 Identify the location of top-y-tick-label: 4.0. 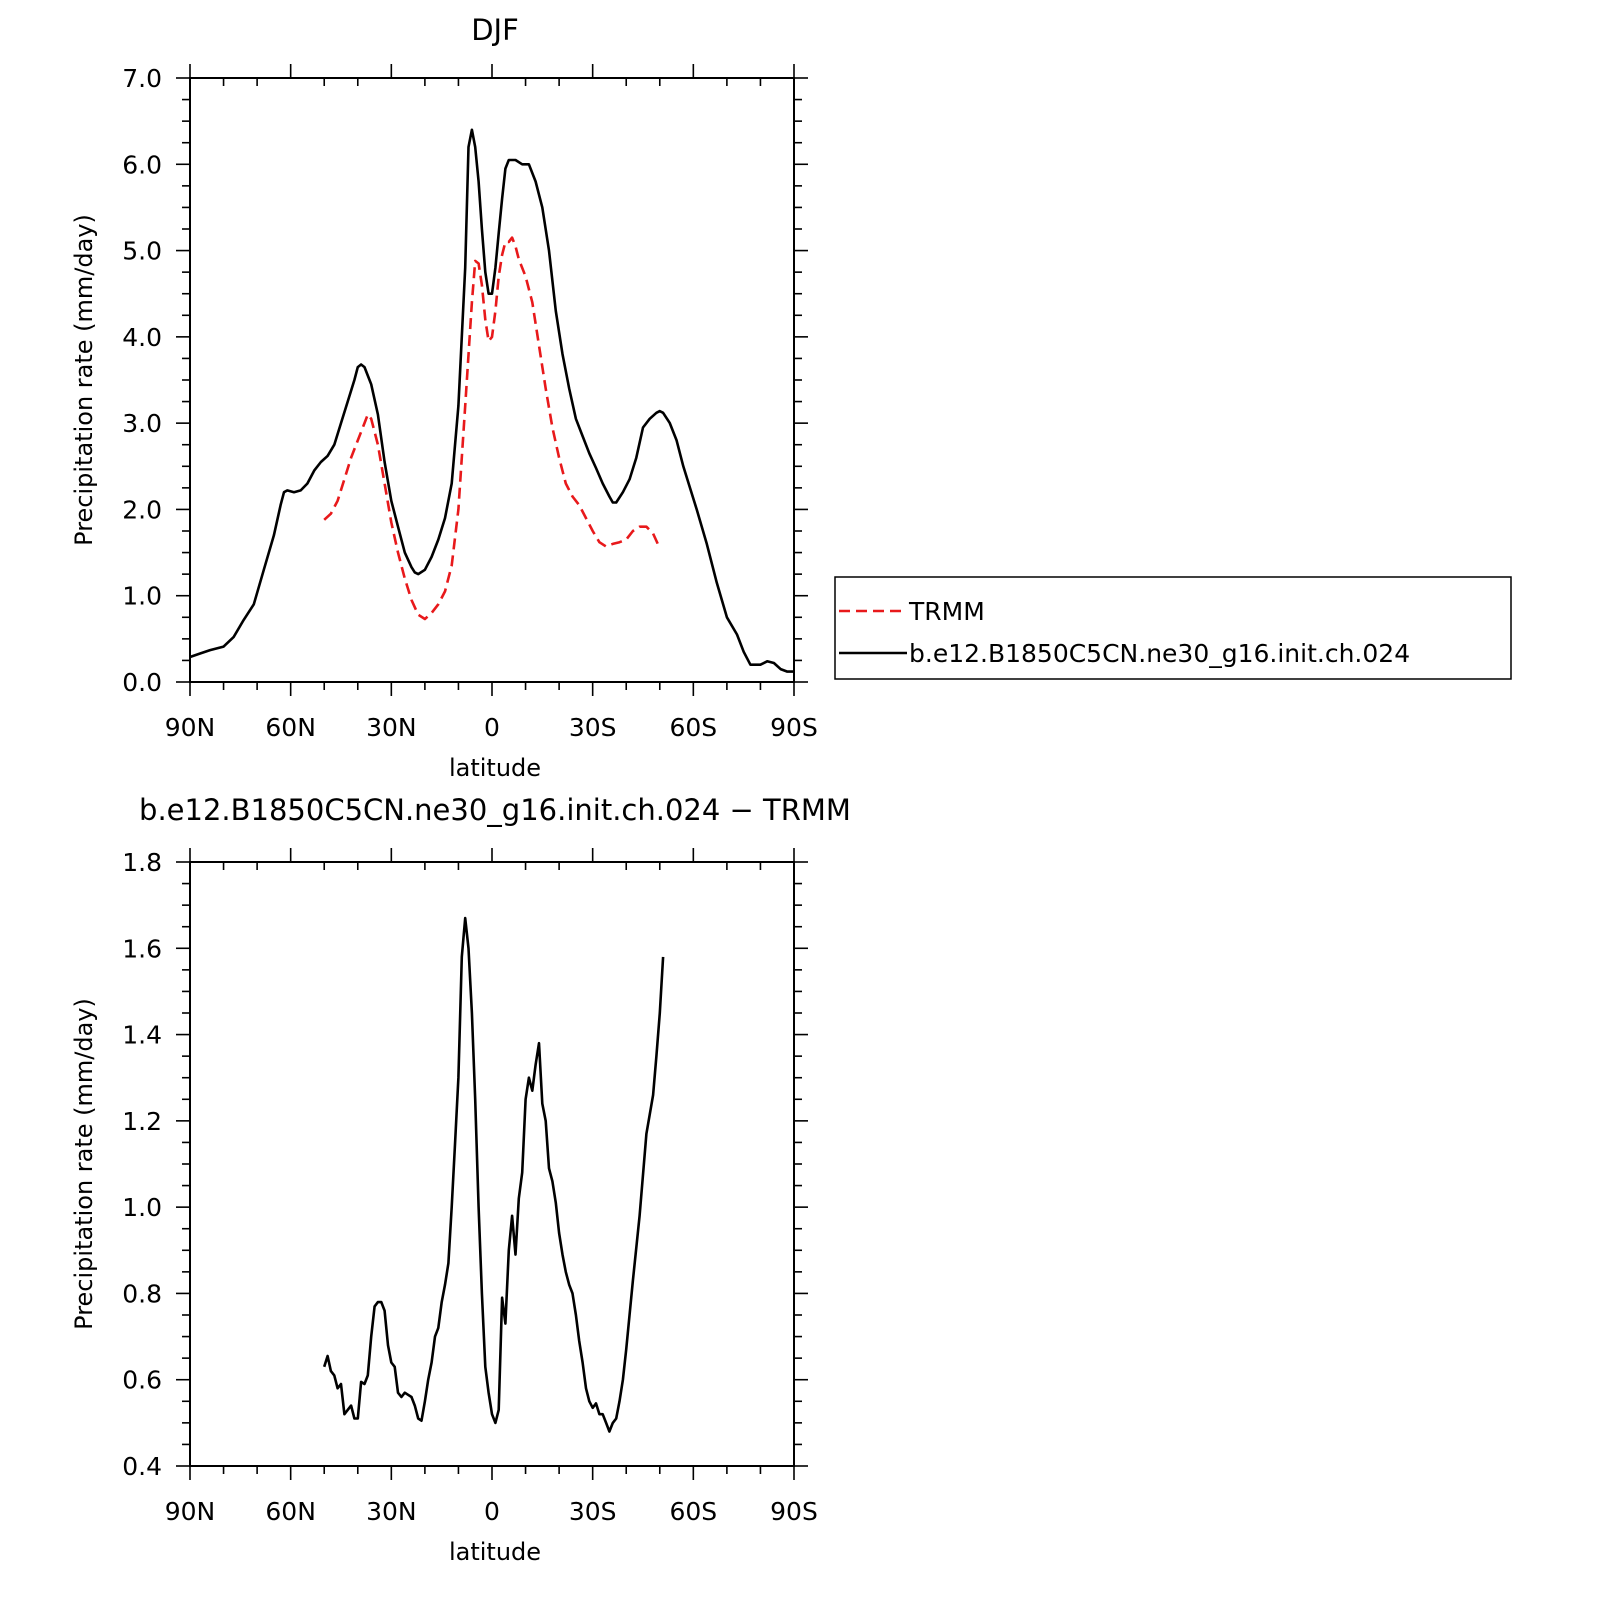
(142, 337).